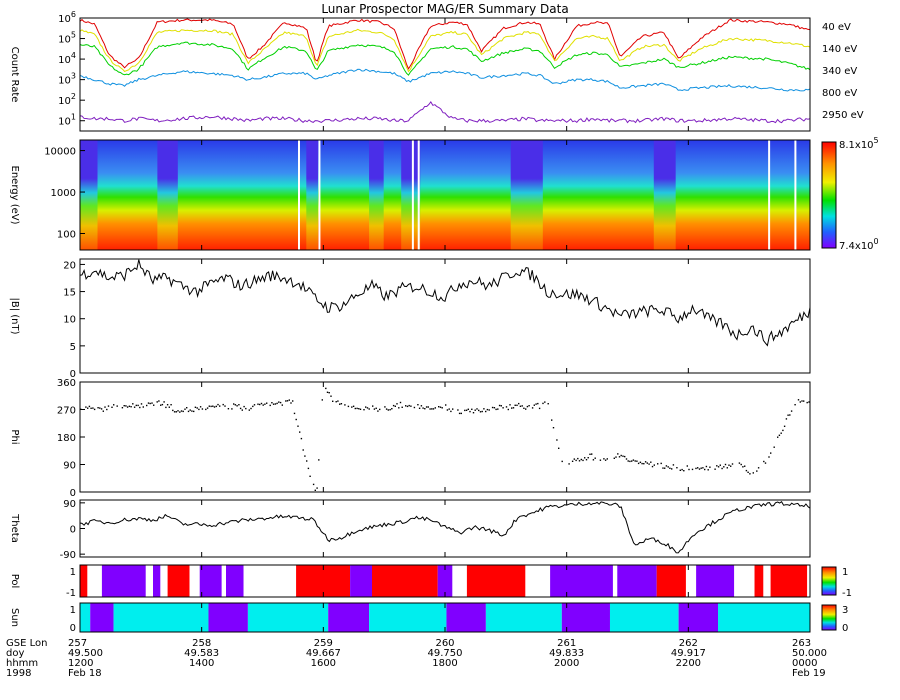 This screenshot has width=900, height=700. What do you see at coordinates (67, 17) in the screenshot?
I see `y-tick-label: 10⁶` at bounding box center [67, 17].